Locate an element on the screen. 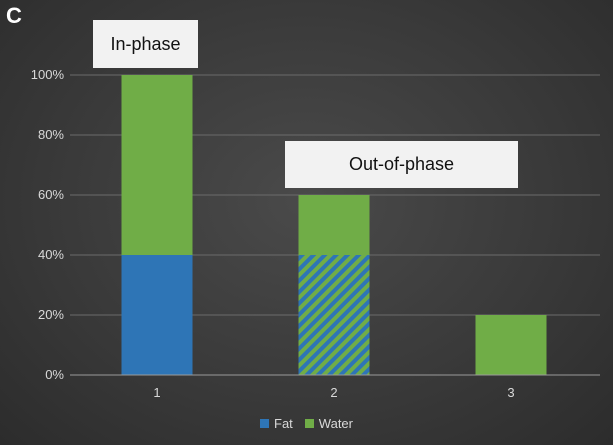  x-tick-label-1: 1 is located at coordinates (156, 392).